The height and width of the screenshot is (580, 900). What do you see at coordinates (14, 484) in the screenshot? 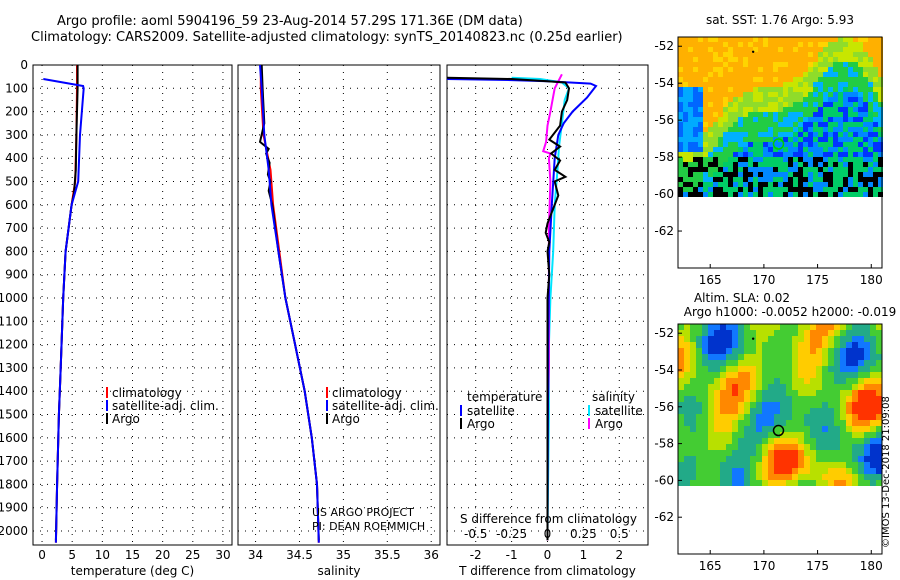
I see `depth-tick-label: 1800` at bounding box center [14, 484].